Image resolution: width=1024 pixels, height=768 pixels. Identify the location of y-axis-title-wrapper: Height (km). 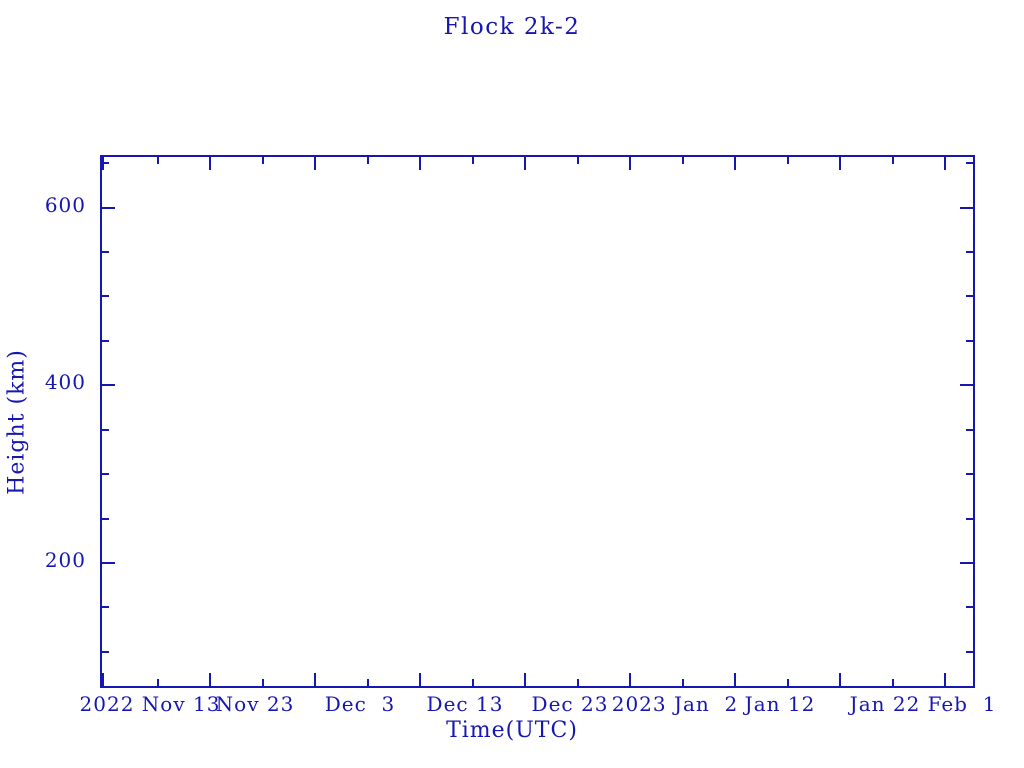
(17, 421).